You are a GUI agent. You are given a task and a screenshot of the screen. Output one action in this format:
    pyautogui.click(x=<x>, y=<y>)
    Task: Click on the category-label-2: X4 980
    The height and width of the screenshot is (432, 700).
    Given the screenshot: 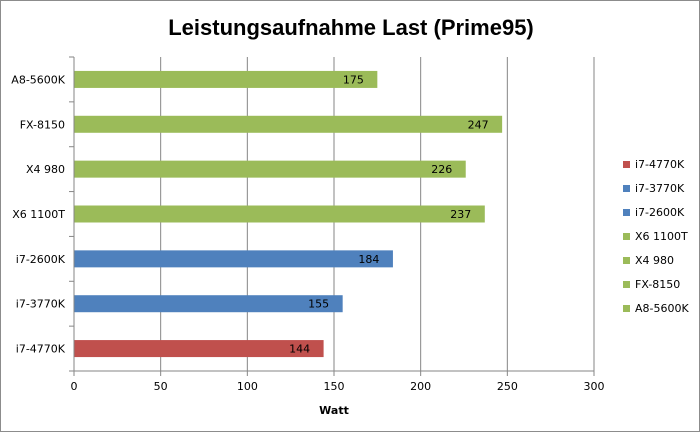 What is the action you would take?
    pyautogui.click(x=45, y=169)
    